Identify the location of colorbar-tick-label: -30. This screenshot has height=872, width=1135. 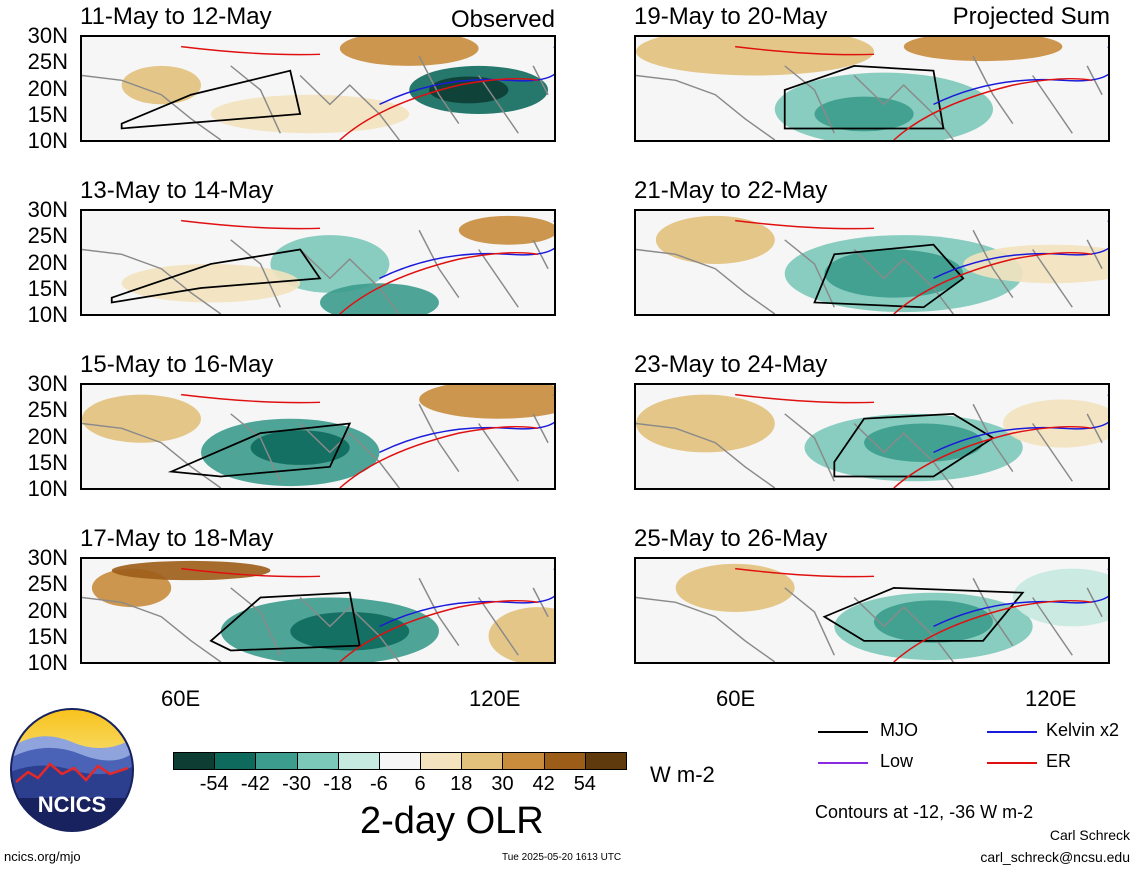
(296, 784).